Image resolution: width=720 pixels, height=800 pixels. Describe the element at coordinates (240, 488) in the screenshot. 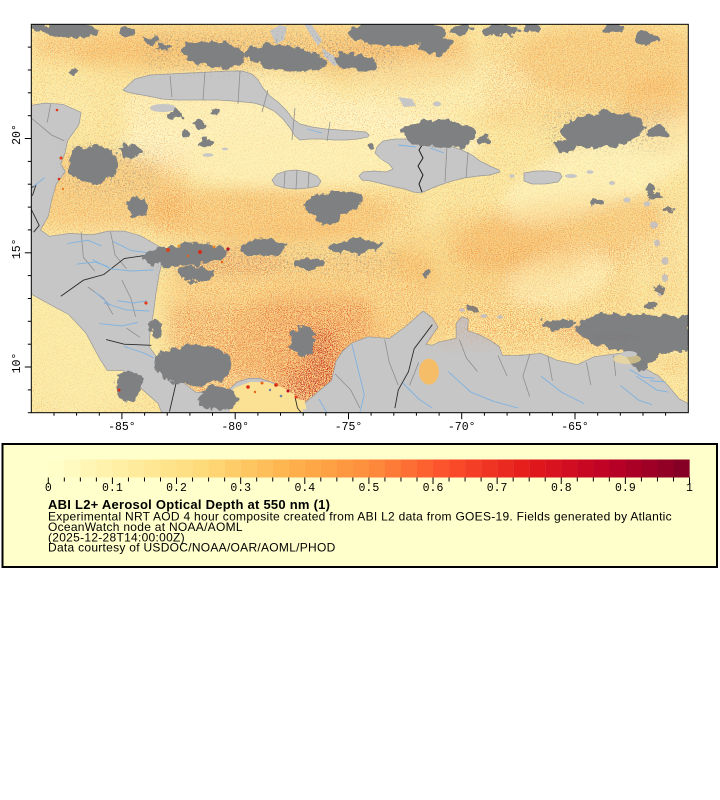

I see `svg-text: 0.3` at that location.